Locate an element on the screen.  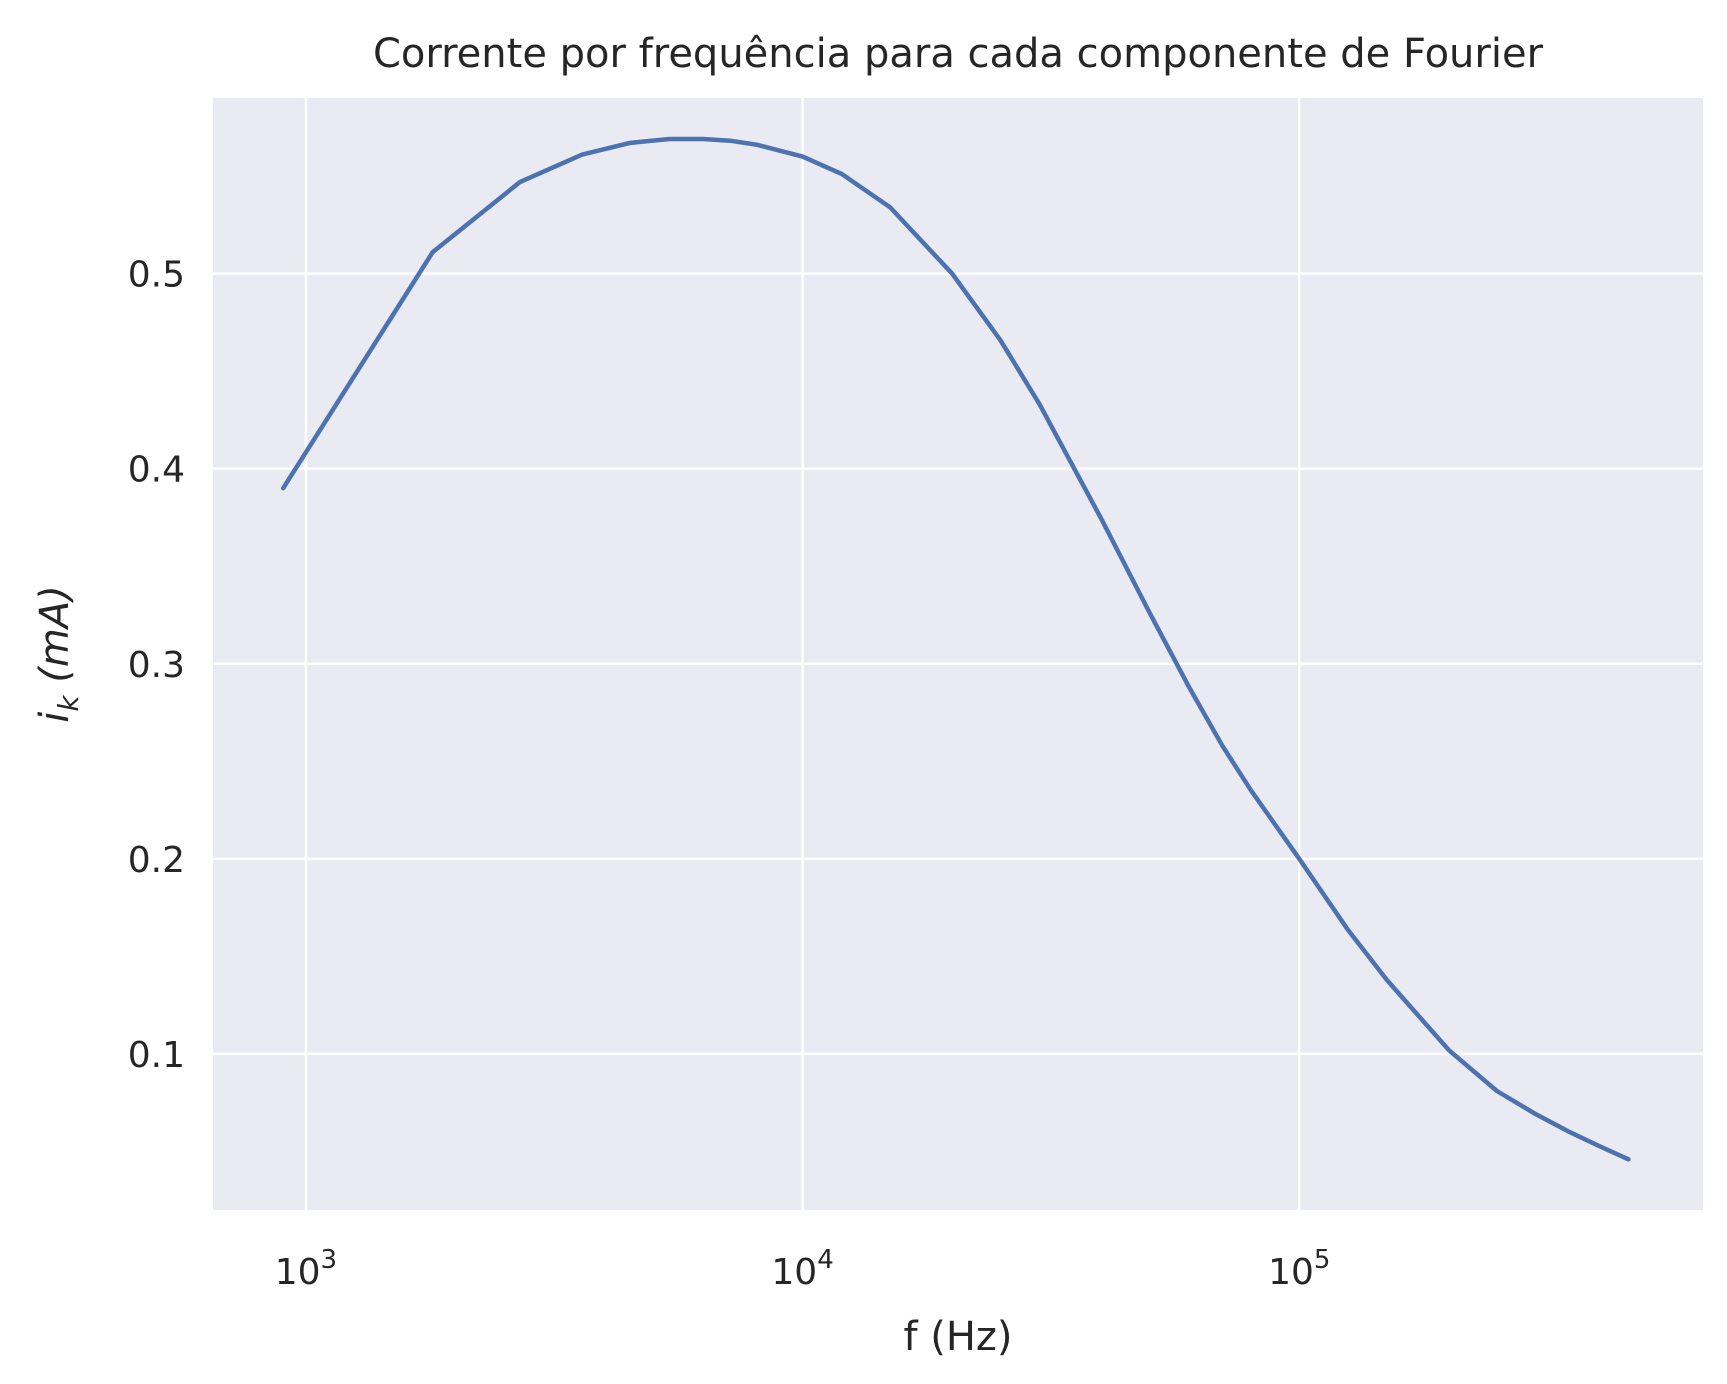
x-tick-label-1: 10⁴ is located at coordinates (802, 1269).